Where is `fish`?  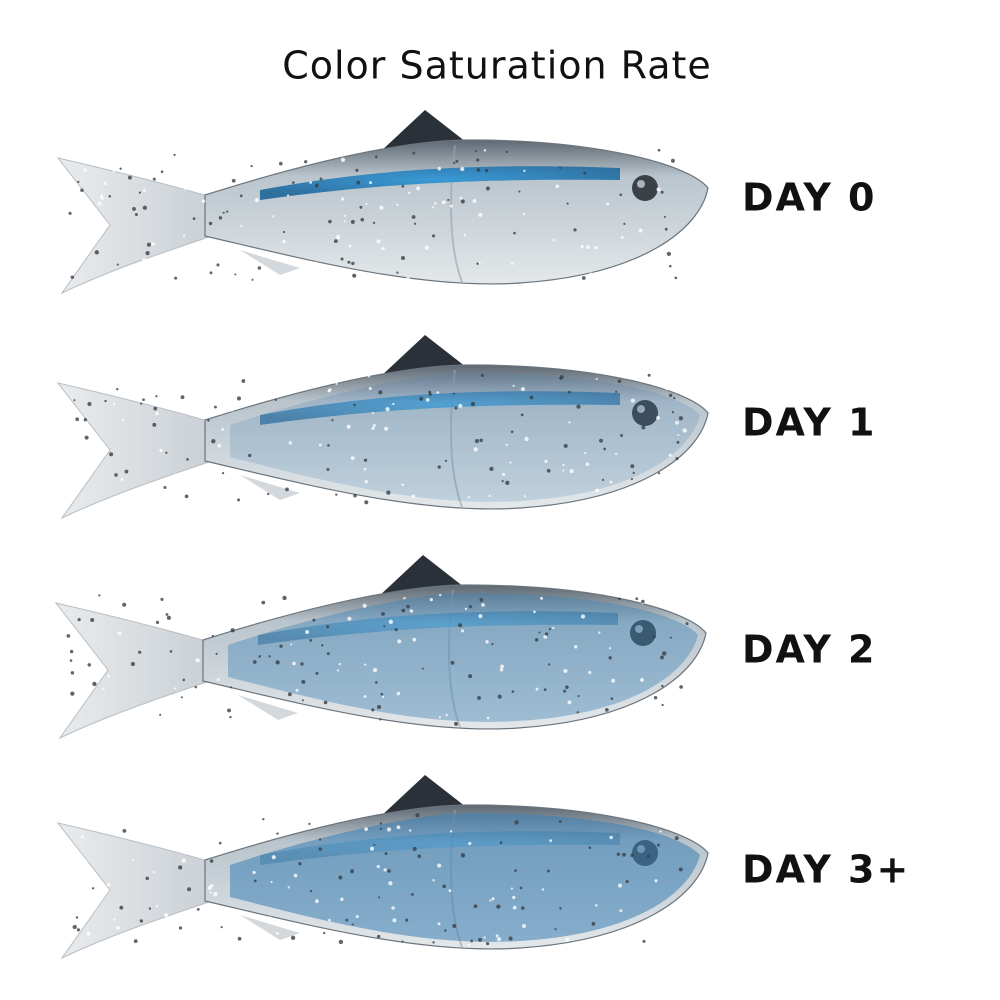
fish is located at coordinates (383, 201).